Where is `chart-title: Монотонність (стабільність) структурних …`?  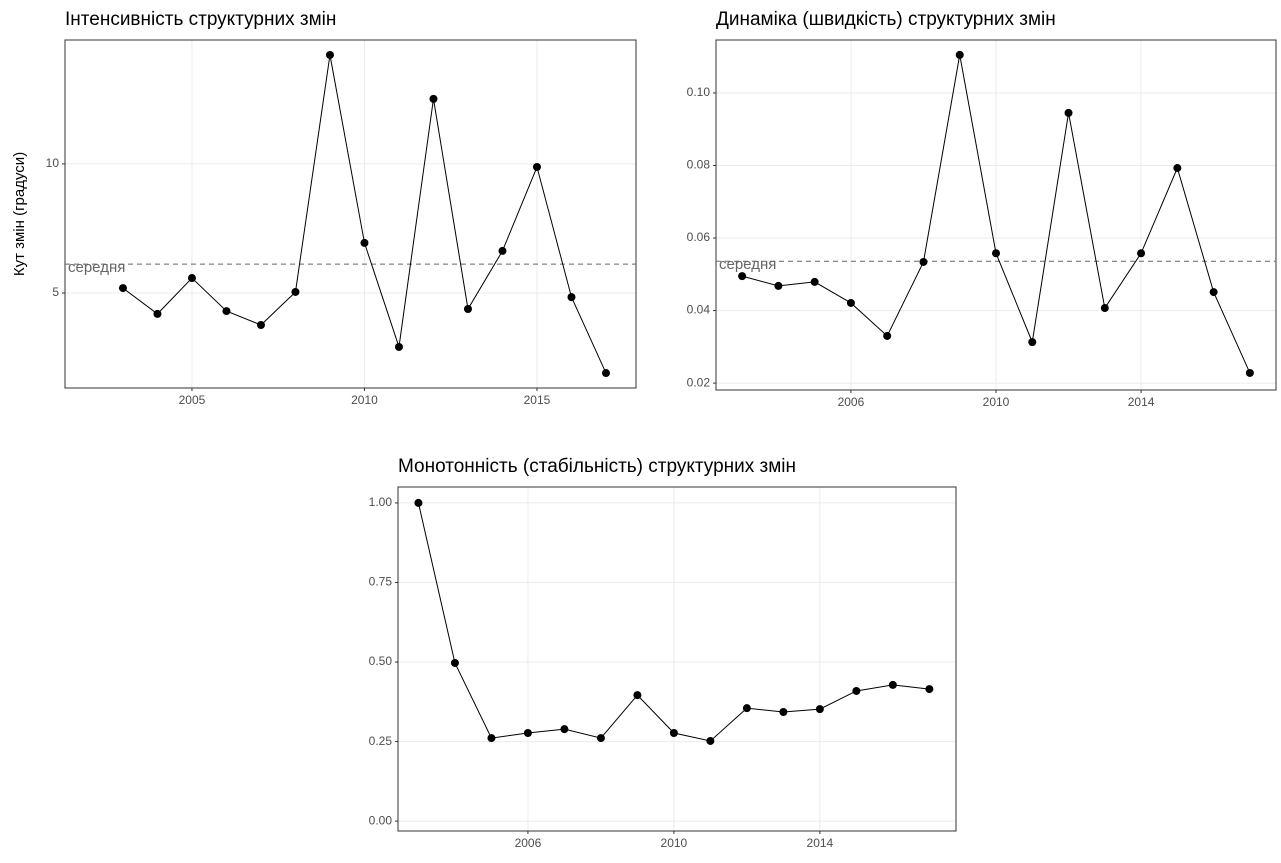 chart-title: Монотонність (стабільність) структурних … is located at coordinates (597, 466).